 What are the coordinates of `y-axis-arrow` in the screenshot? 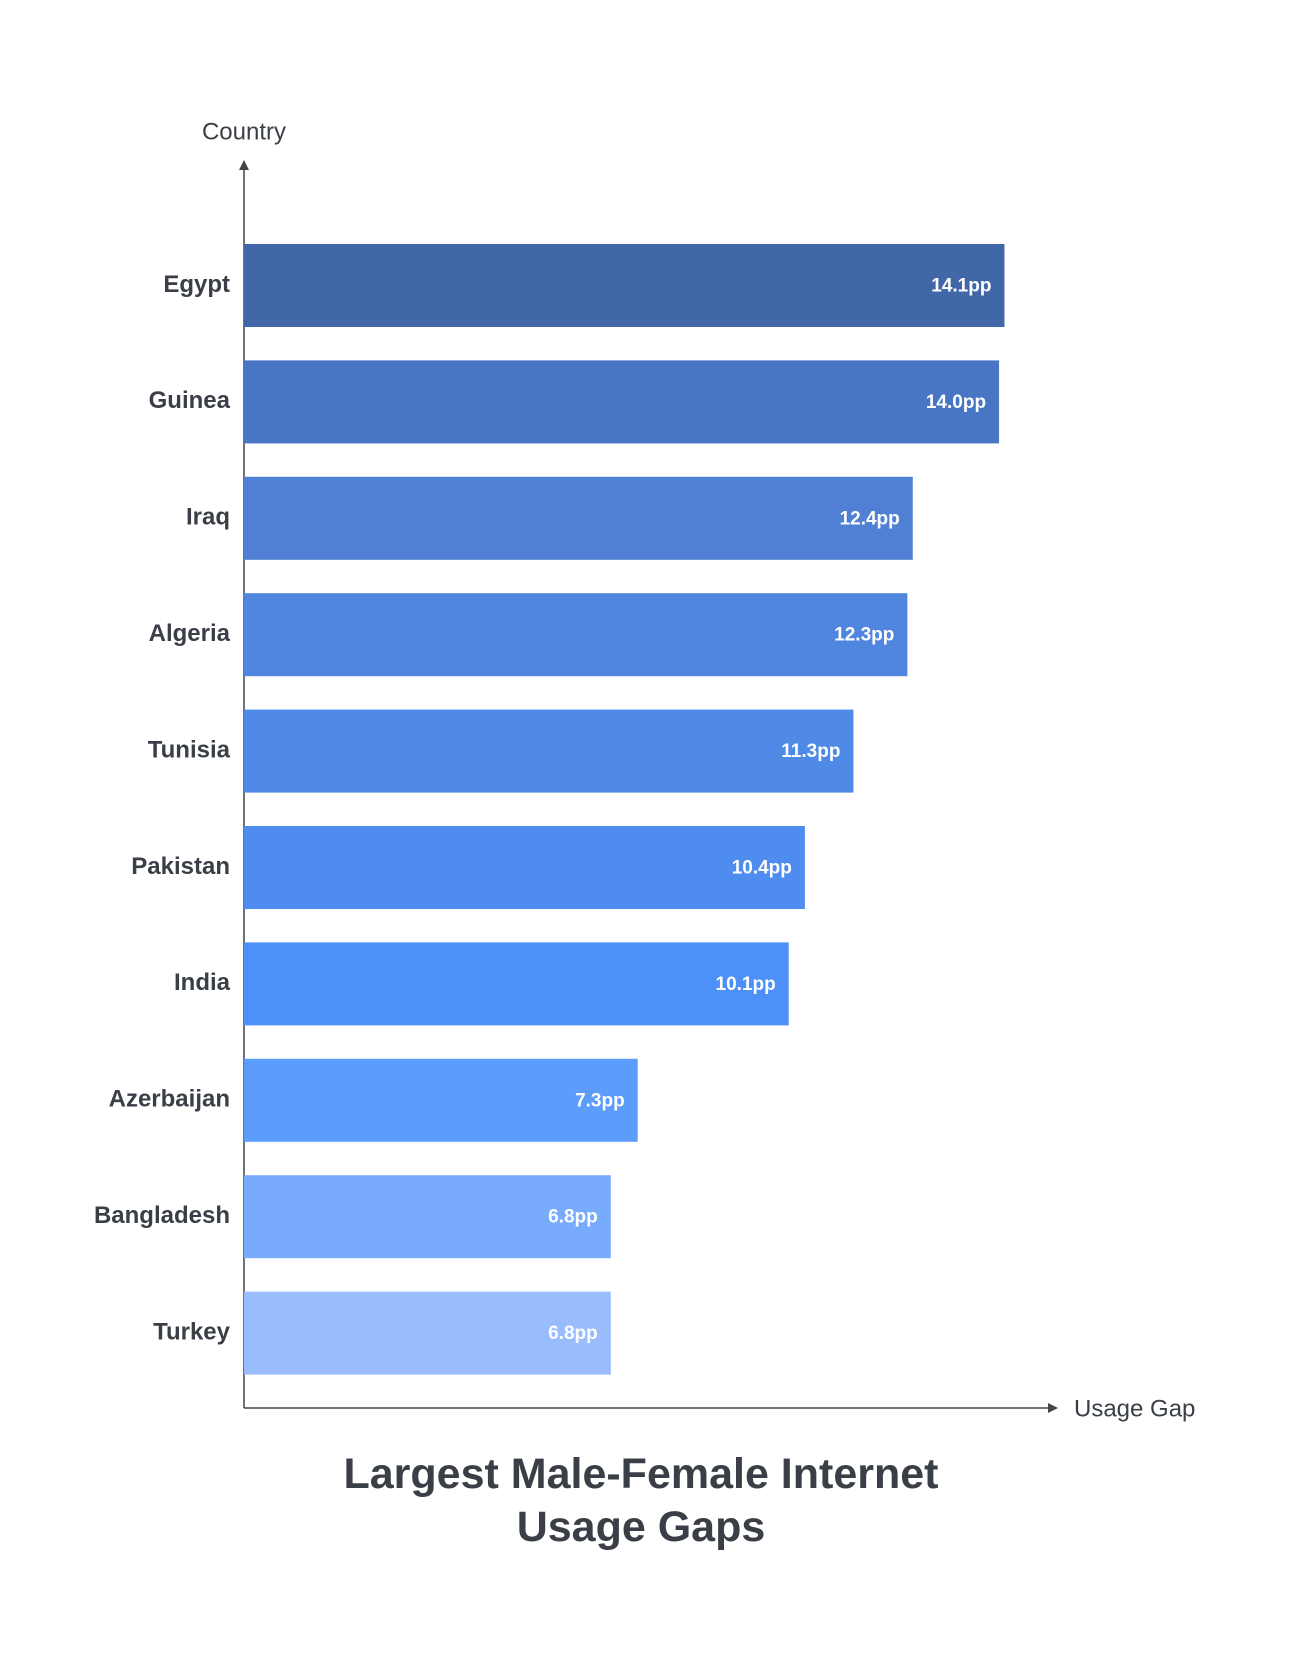 It's located at (244, 165).